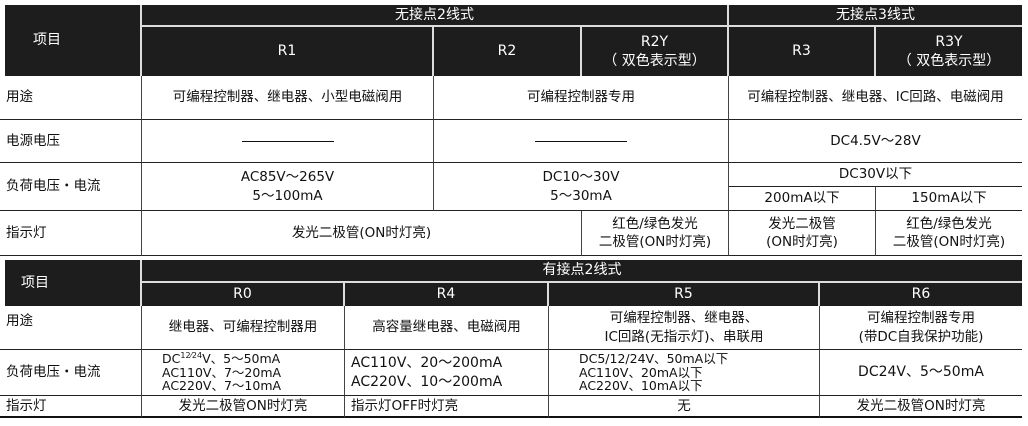 The width and height of the screenshot is (1028, 426). Describe the element at coordinates (655, 51) in the screenshot. I see `col-header-r2y: R2Y （ 双色表示型）` at that location.